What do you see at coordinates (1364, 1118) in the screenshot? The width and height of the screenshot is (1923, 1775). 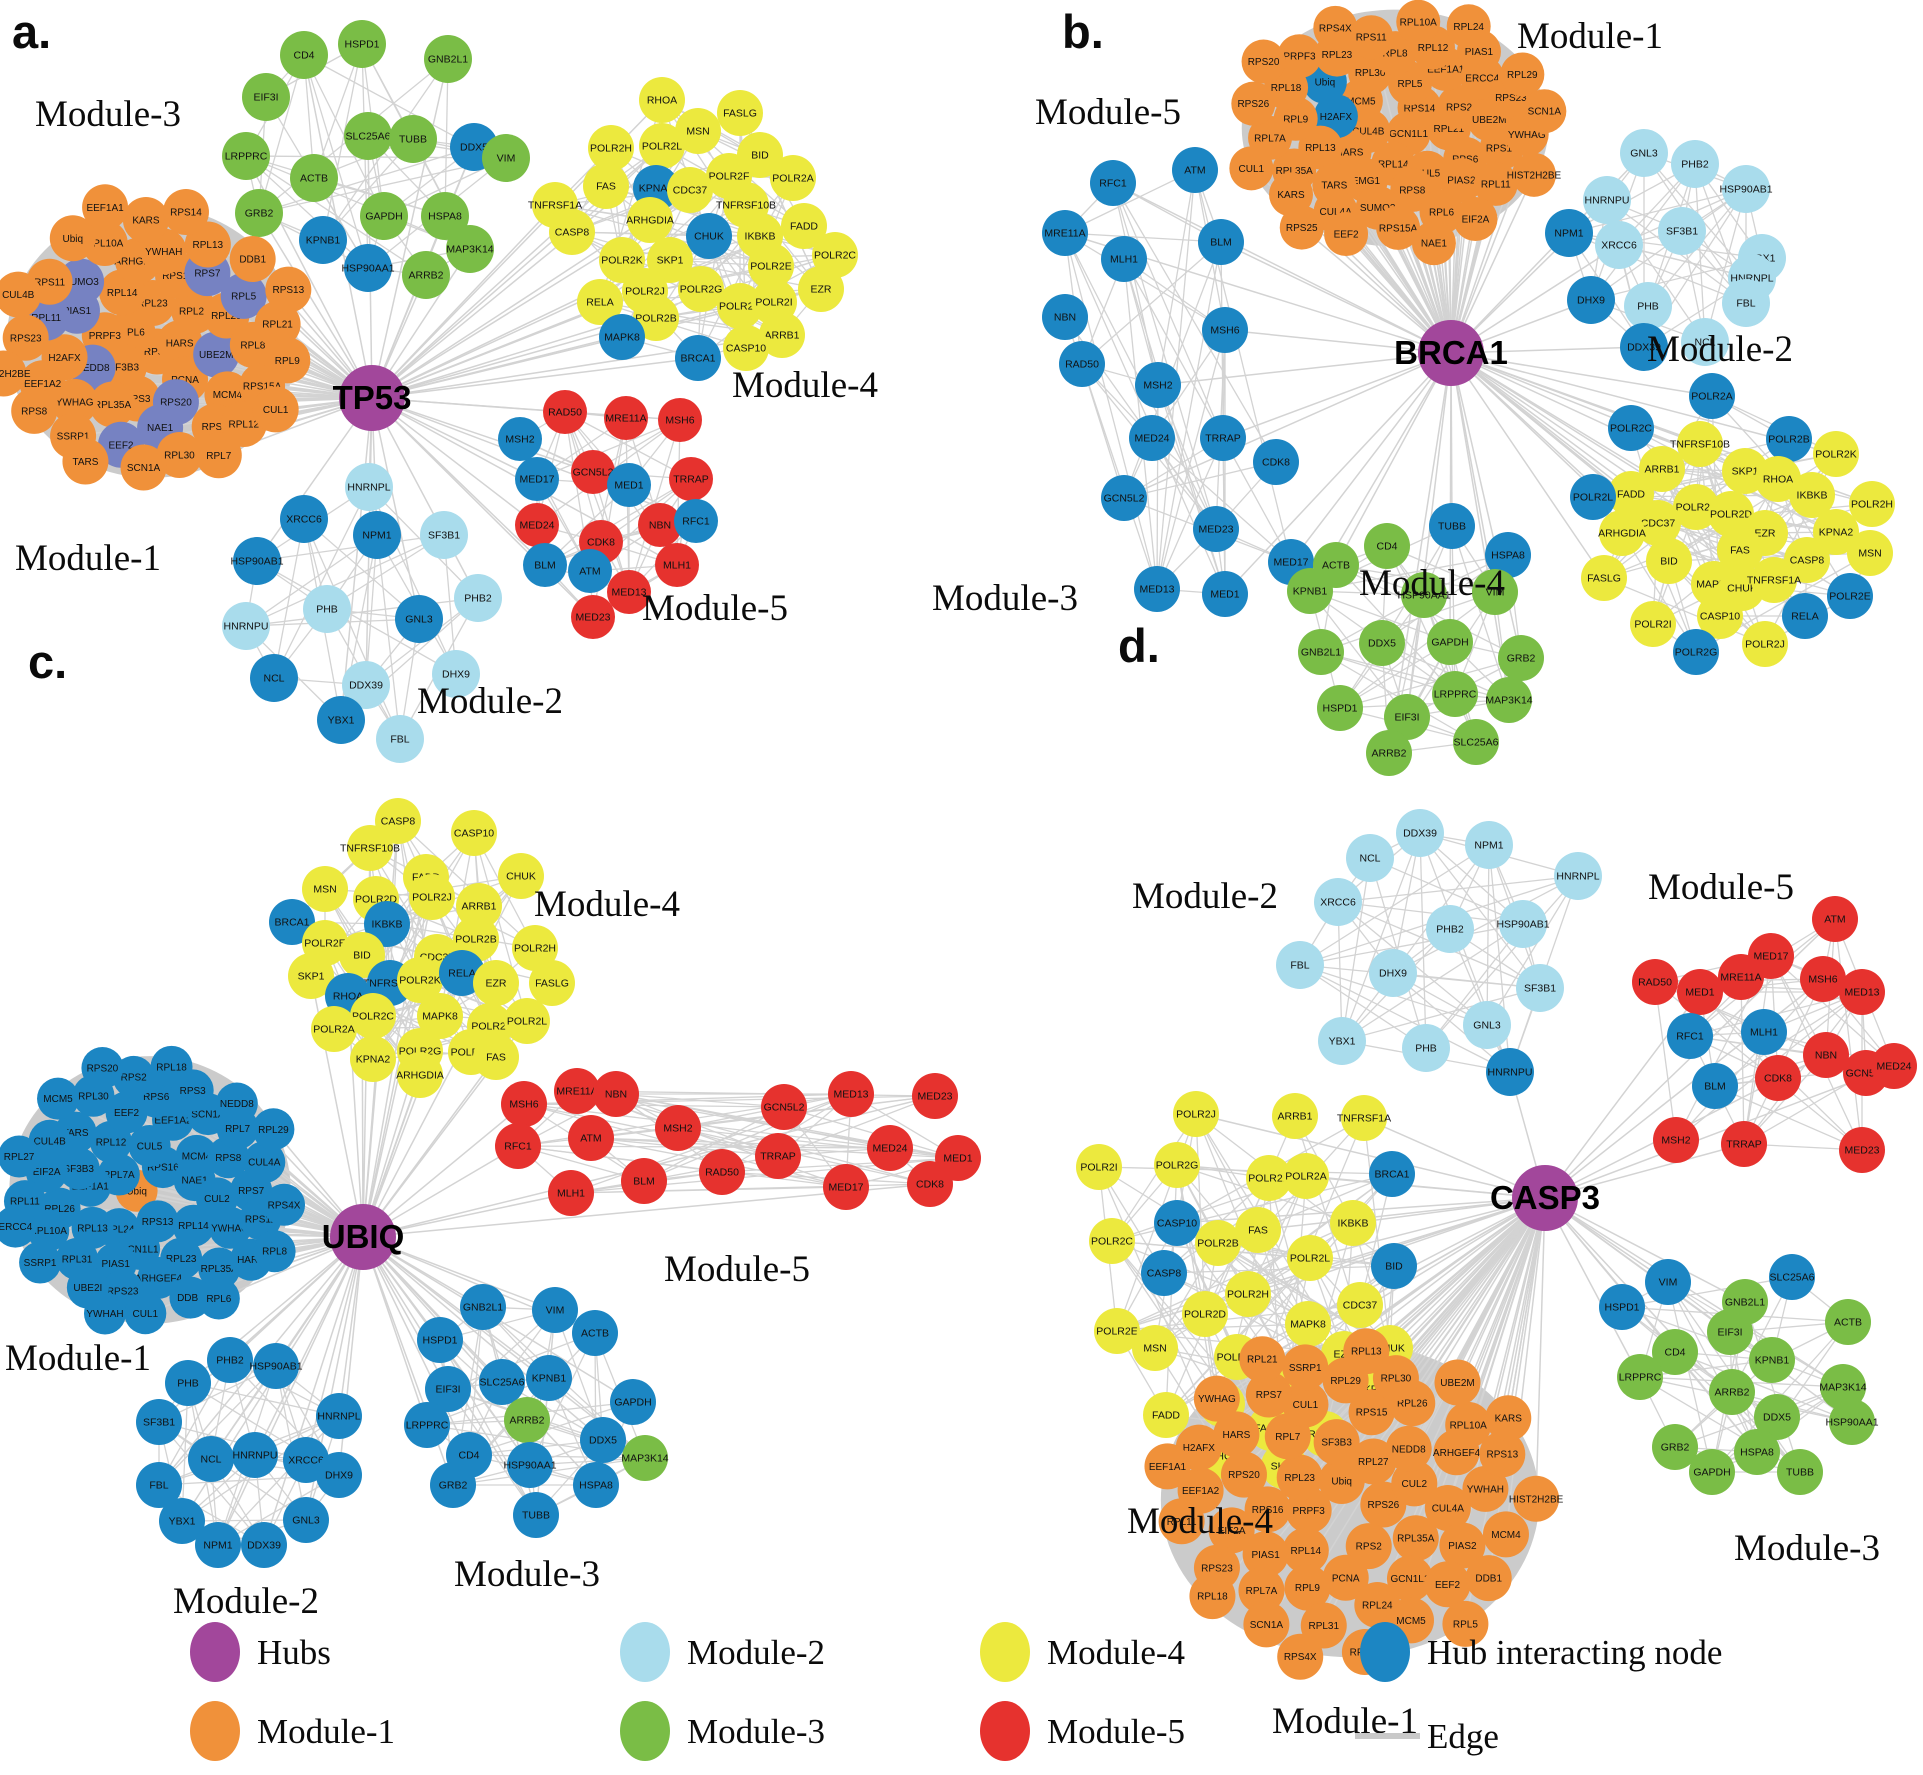 I see `node-TNFRSF1A: TNFRSF1A` at bounding box center [1364, 1118].